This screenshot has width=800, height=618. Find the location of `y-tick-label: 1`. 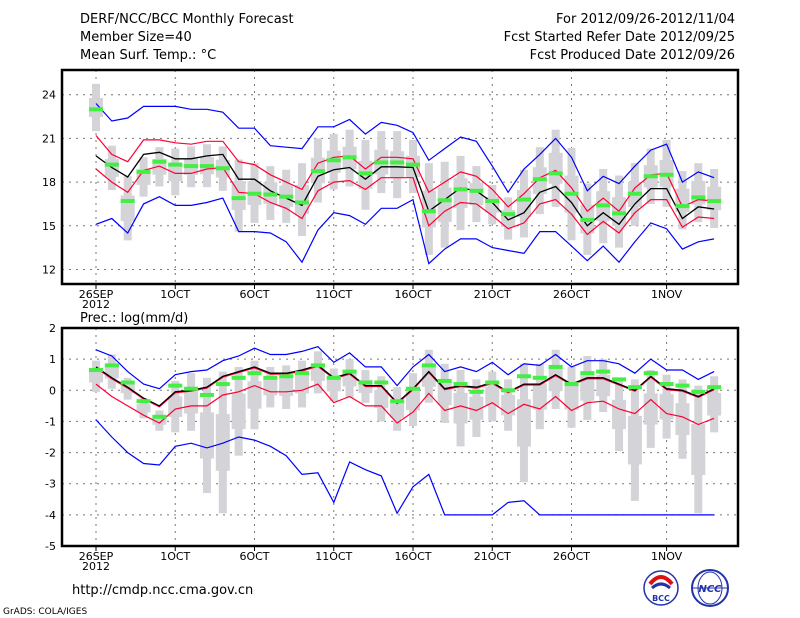

y-tick-label: 1 is located at coordinates (52, 359).